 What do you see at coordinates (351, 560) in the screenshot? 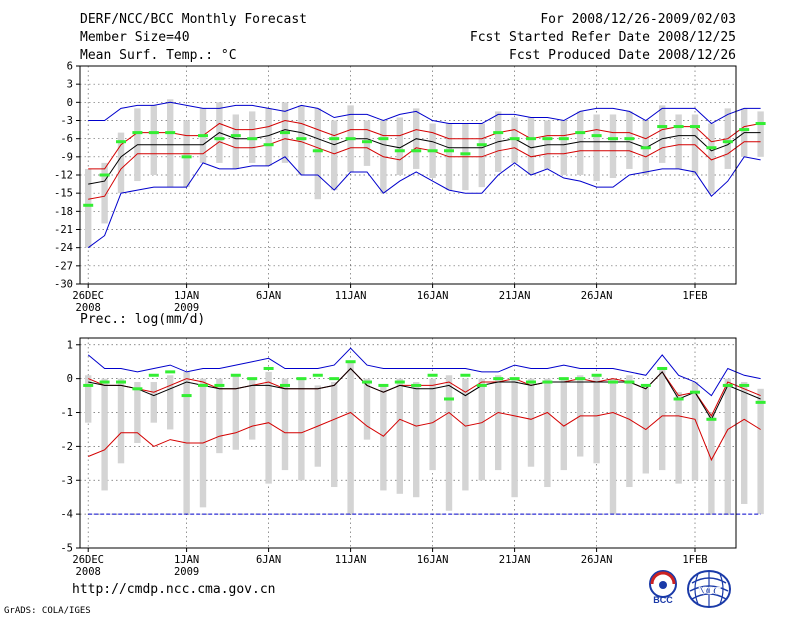
I see `x-tick-label: 11JAN` at bounding box center [351, 560].